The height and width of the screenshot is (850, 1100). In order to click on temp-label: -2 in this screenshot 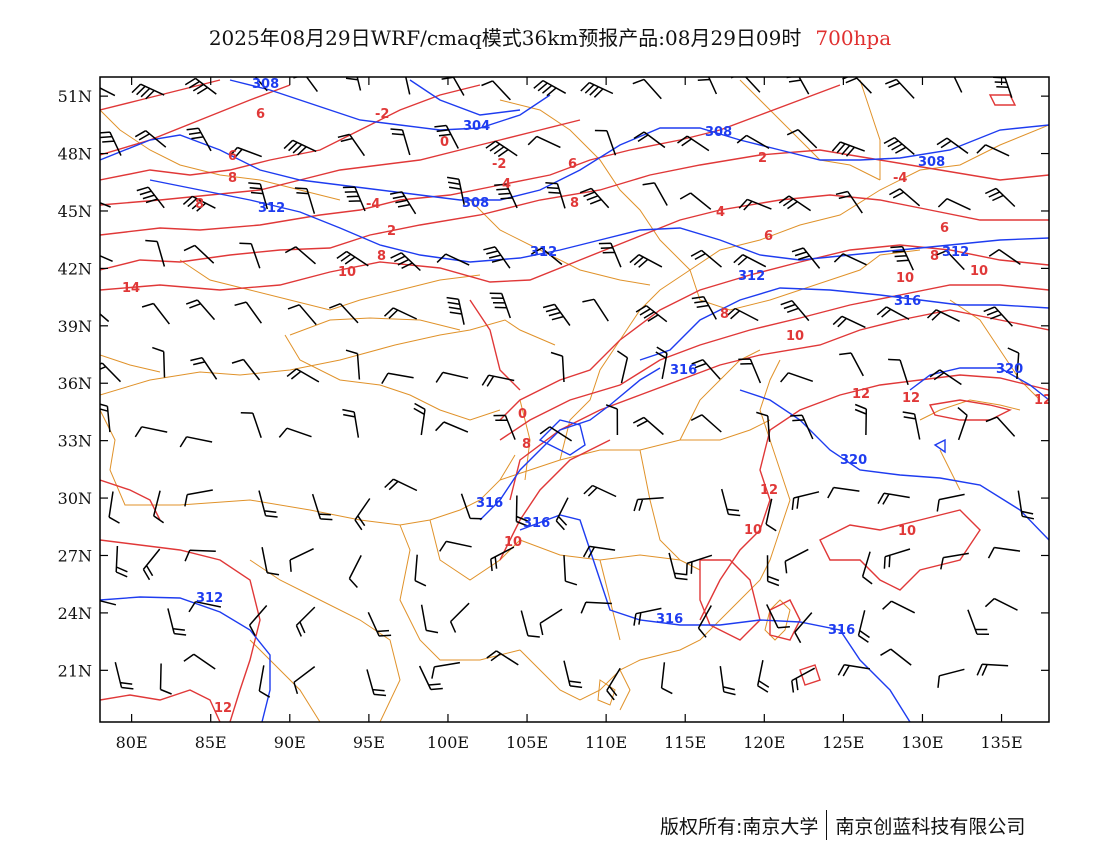, I will do `click(499, 164)`.